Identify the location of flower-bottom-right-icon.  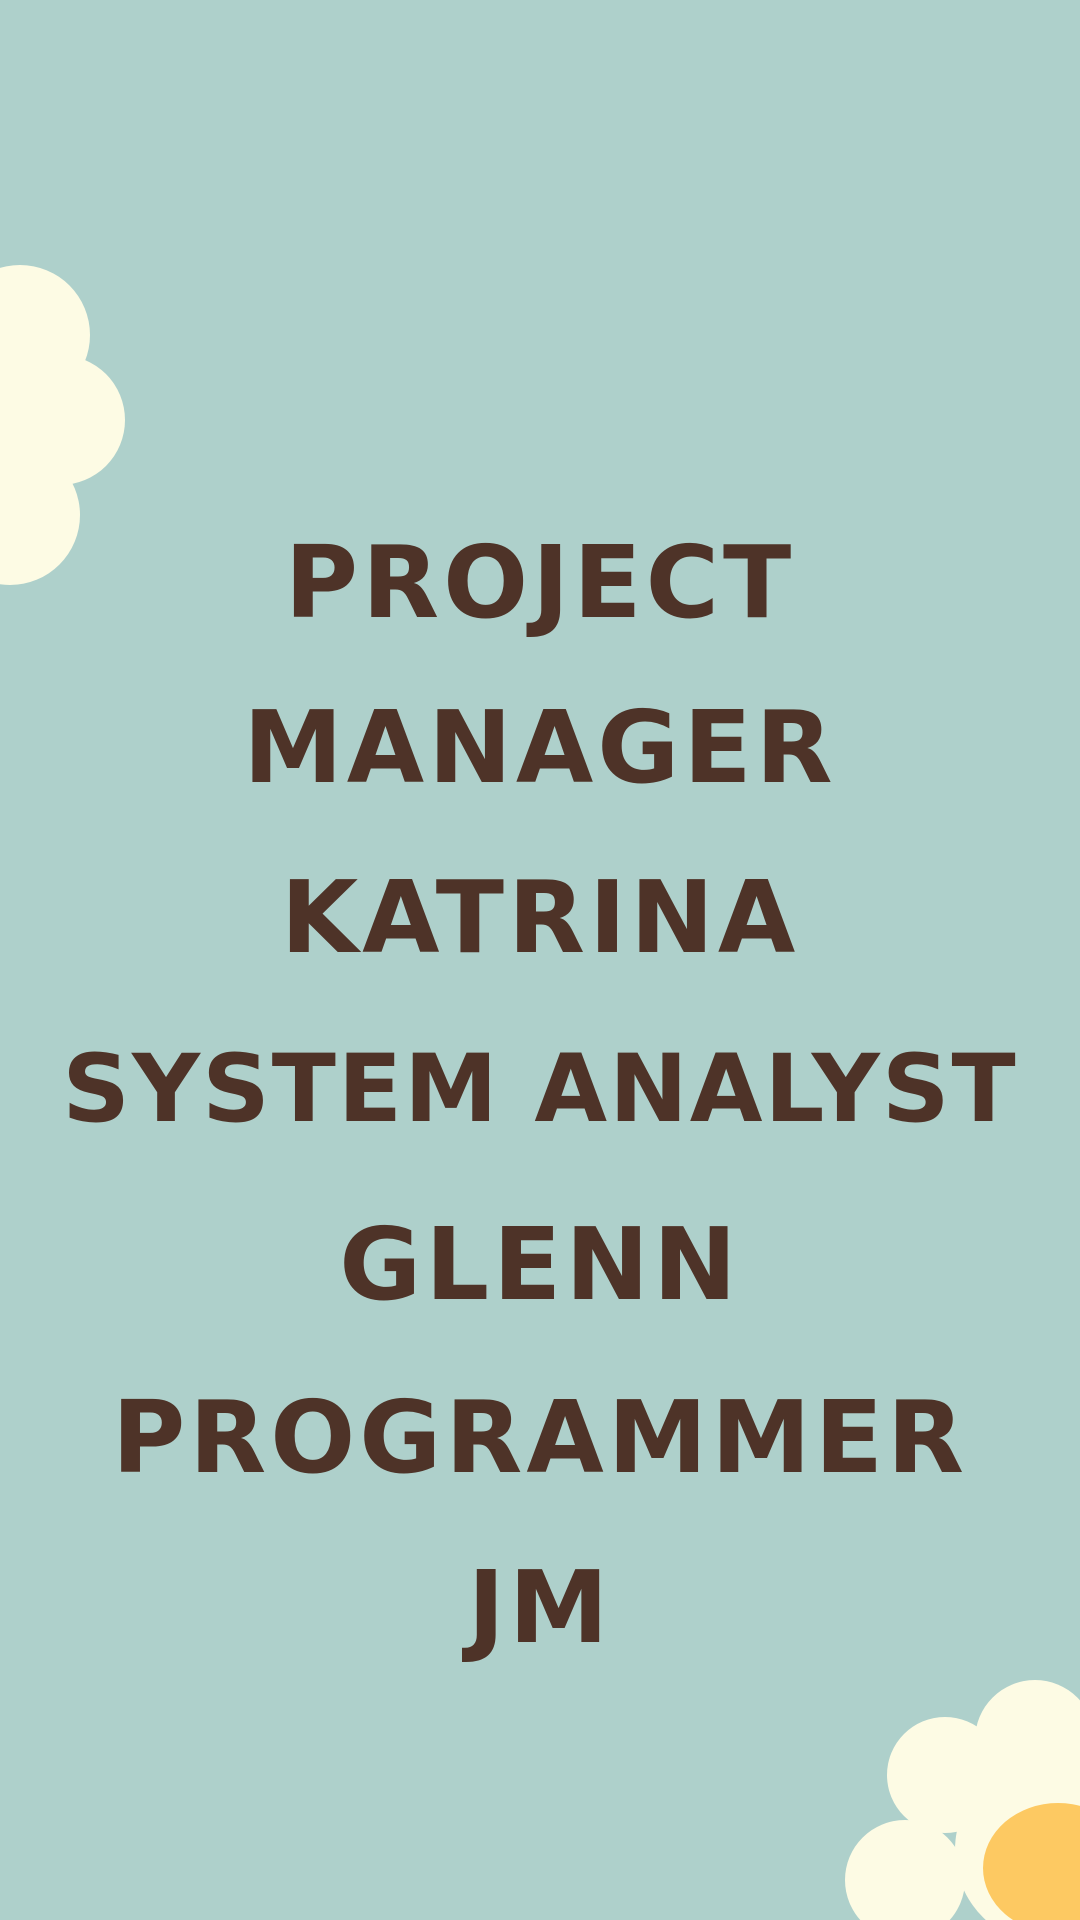
(962, 1800).